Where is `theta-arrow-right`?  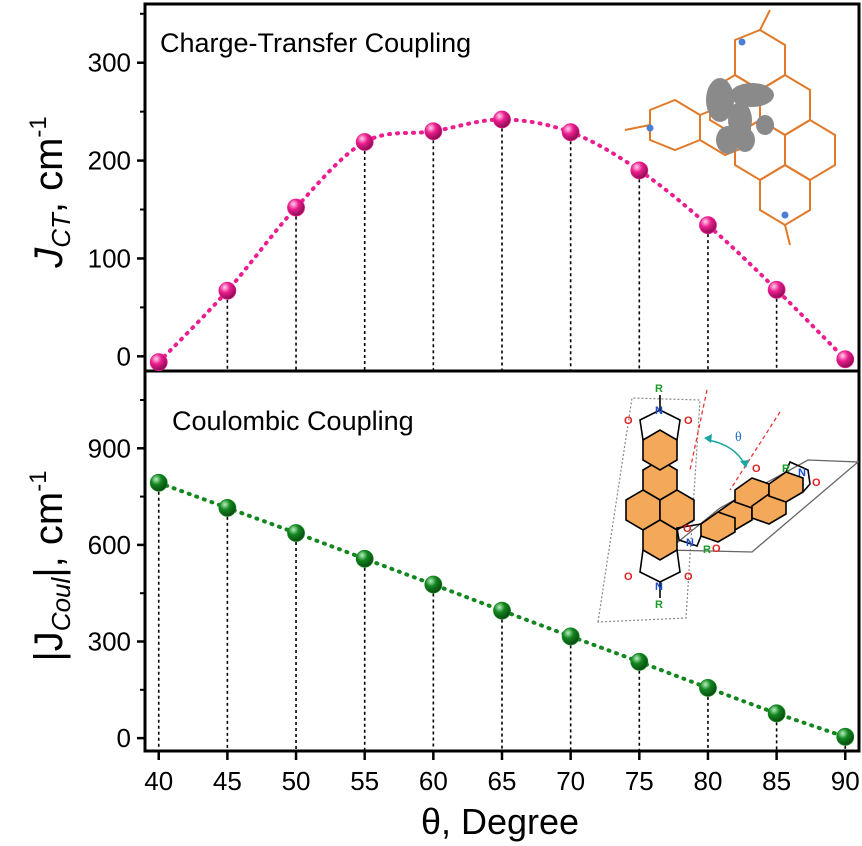
theta-arrow-right is located at coordinates (744, 464).